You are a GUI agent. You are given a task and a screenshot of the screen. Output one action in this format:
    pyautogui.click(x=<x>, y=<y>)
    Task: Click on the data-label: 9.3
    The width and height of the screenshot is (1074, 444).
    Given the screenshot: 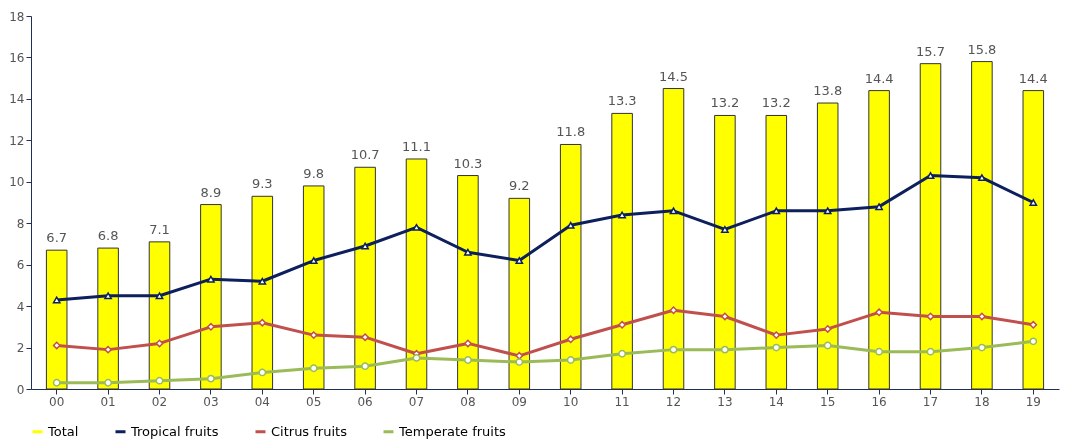 What is the action you would take?
    pyautogui.click(x=262, y=184)
    